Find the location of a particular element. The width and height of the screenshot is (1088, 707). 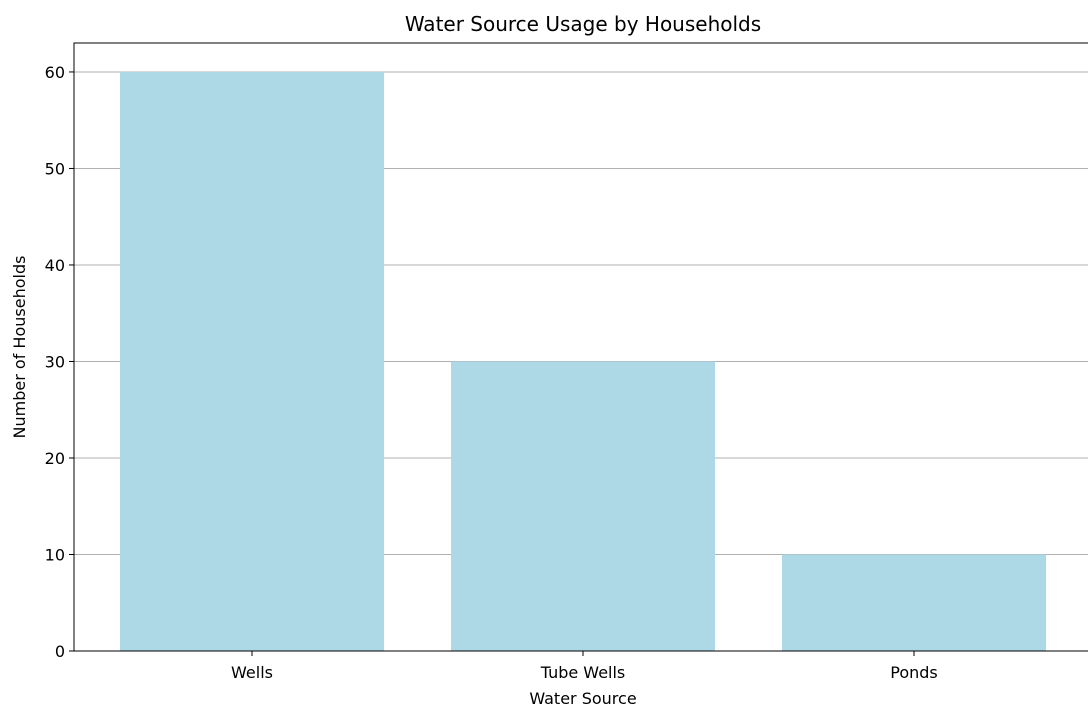

y-axis-ticks: 0 10 20 30 40 50 60 is located at coordinates (59, 362).